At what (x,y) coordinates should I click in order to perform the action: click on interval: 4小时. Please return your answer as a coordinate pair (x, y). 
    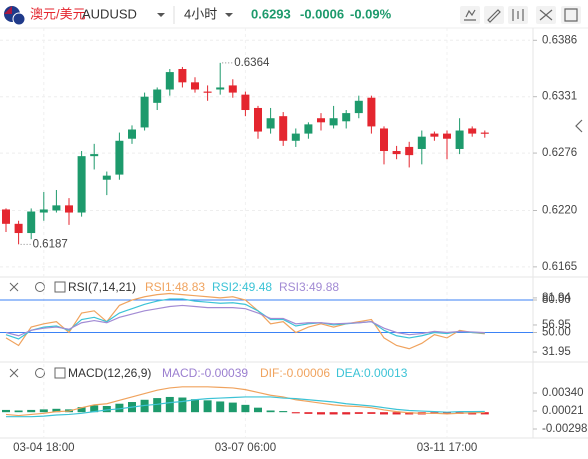
    Looking at the image, I should click on (200, 13).